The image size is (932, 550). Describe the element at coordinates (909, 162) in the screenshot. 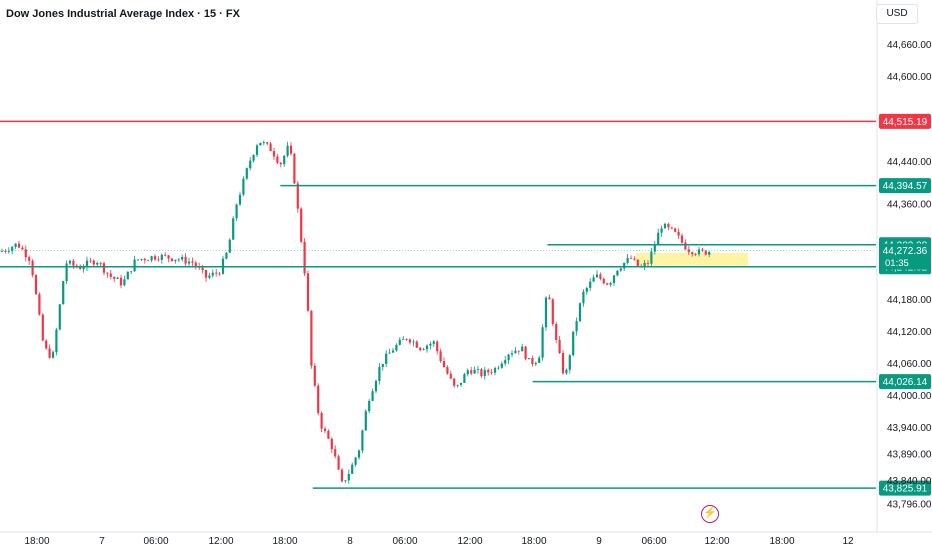

I see `y-tick-label-2: 44,440.00` at that location.